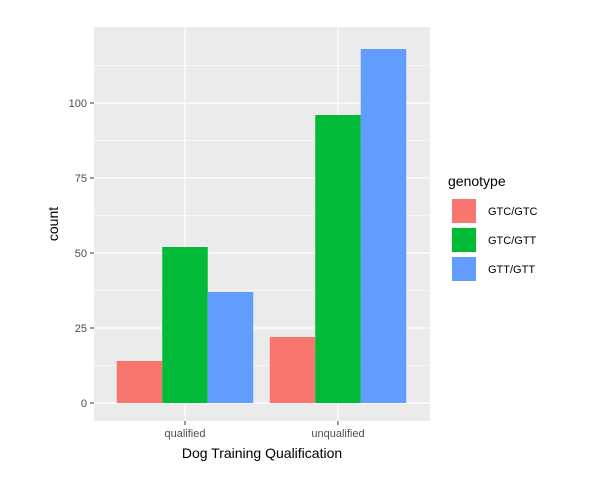 The image size is (590, 498). Describe the element at coordinates (262, 453) in the screenshot. I see `x-axis-title: Dog Training Qualification` at that location.